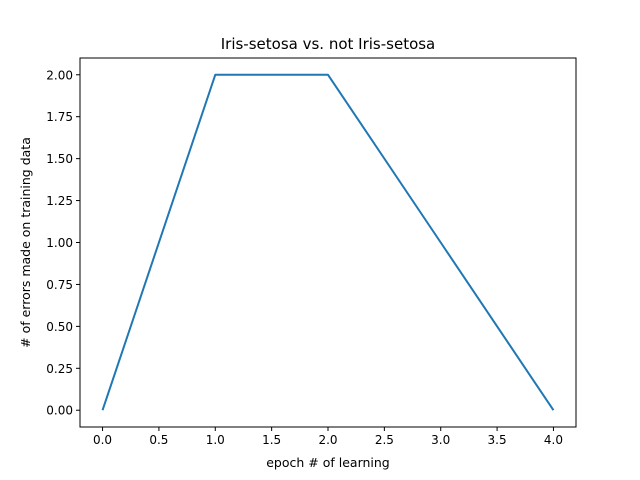  I want to click on x-tick-label: 0.5, so click(158, 440).